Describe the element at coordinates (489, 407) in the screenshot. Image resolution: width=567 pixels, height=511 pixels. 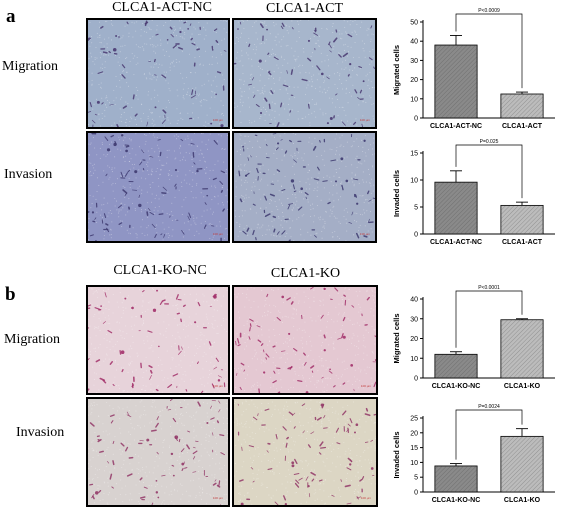
I see `p-value-annotation: P=0.0024` at that location.